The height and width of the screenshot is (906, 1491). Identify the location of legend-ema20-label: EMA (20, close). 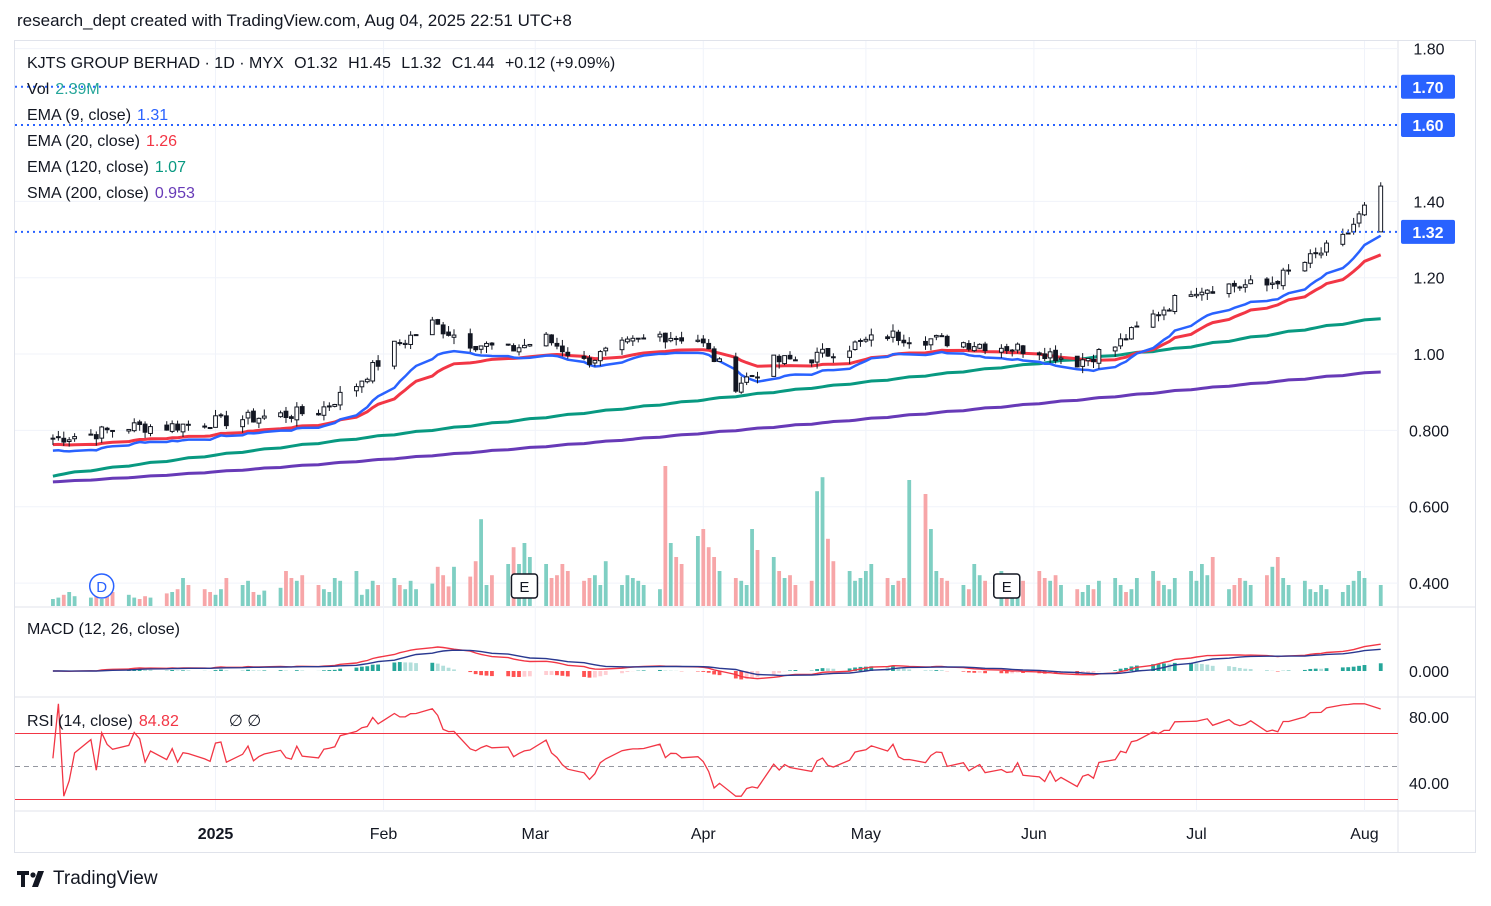
(83, 141).